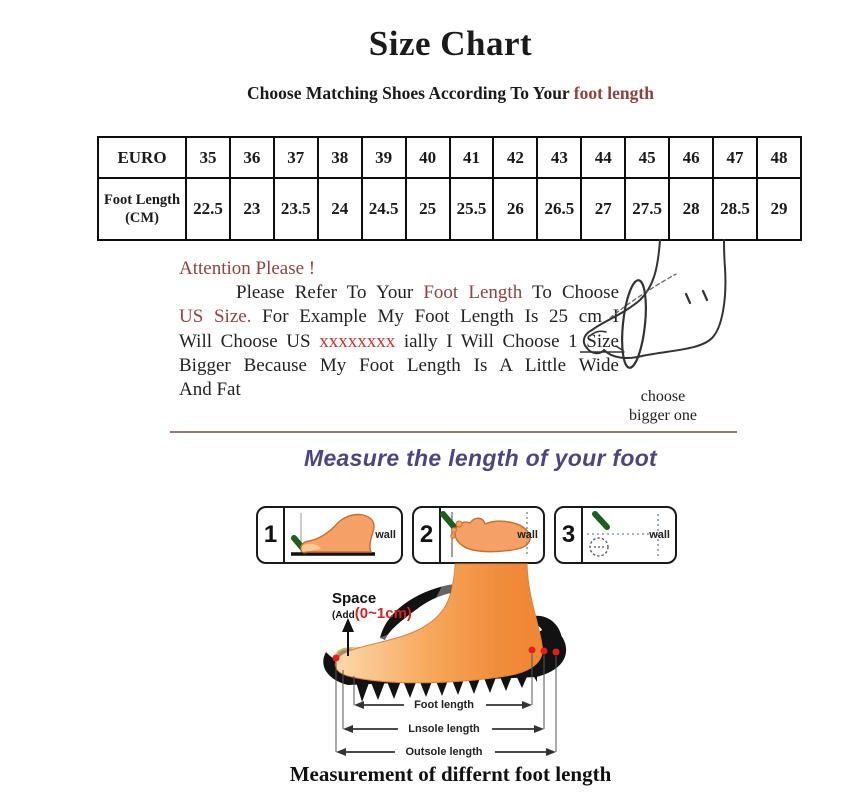 The width and height of the screenshot is (853, 805). What do you see at coordinates (435, 317) in the screenshot?
I see `attention-text: For Example My Foot Length Is 25 cm I` at bounding box center [435, 317].